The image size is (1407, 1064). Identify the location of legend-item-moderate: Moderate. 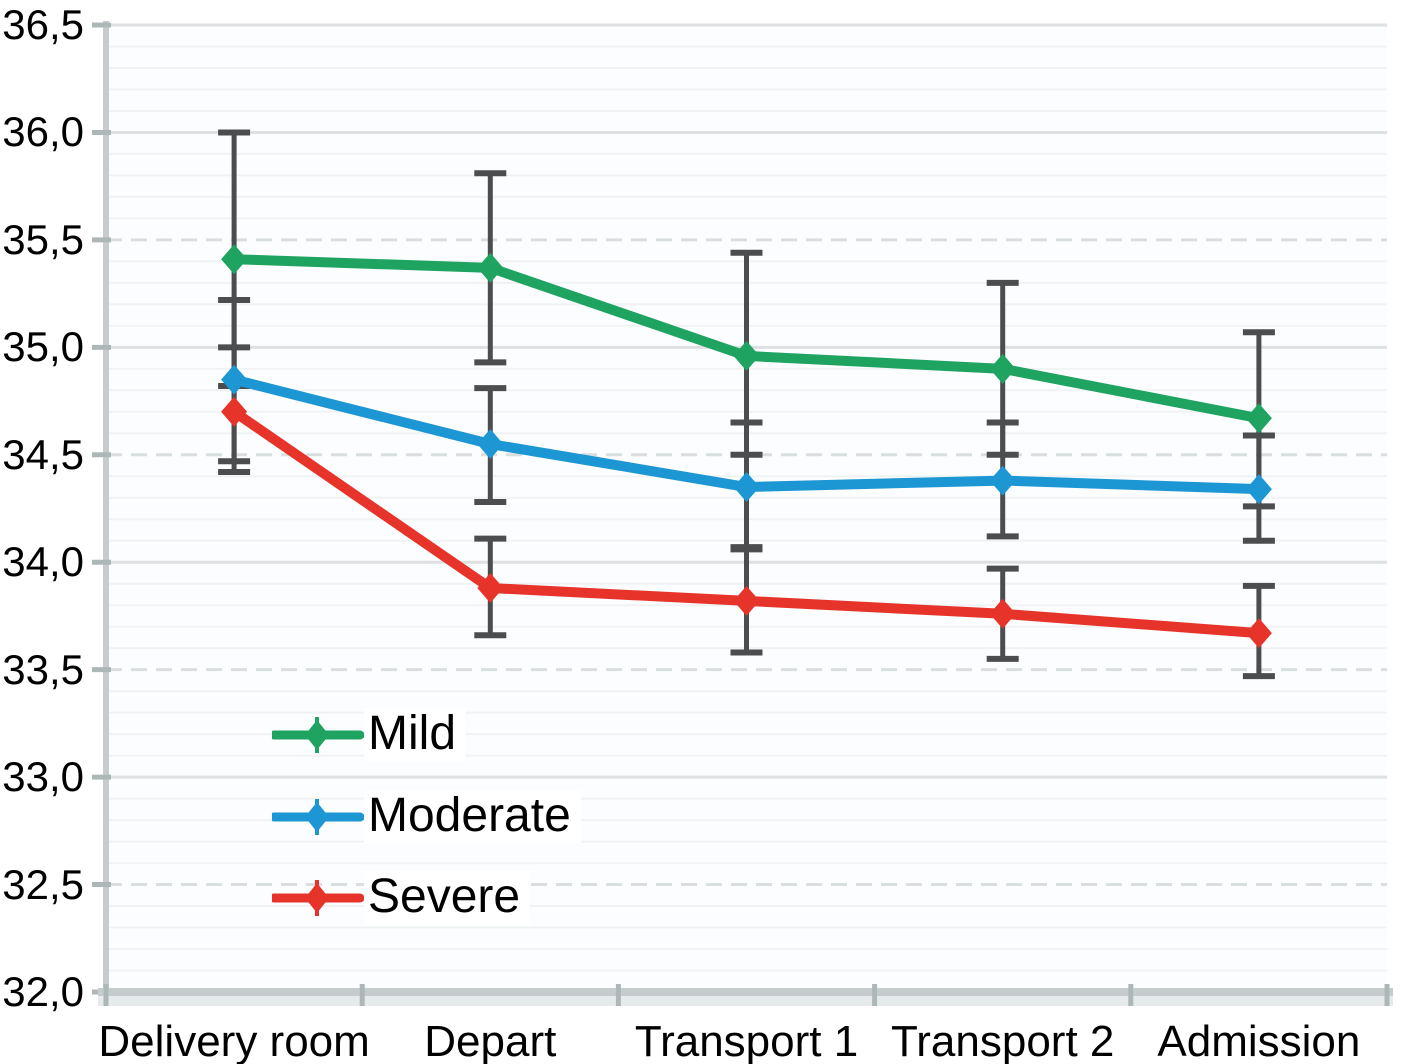
(426, 817).